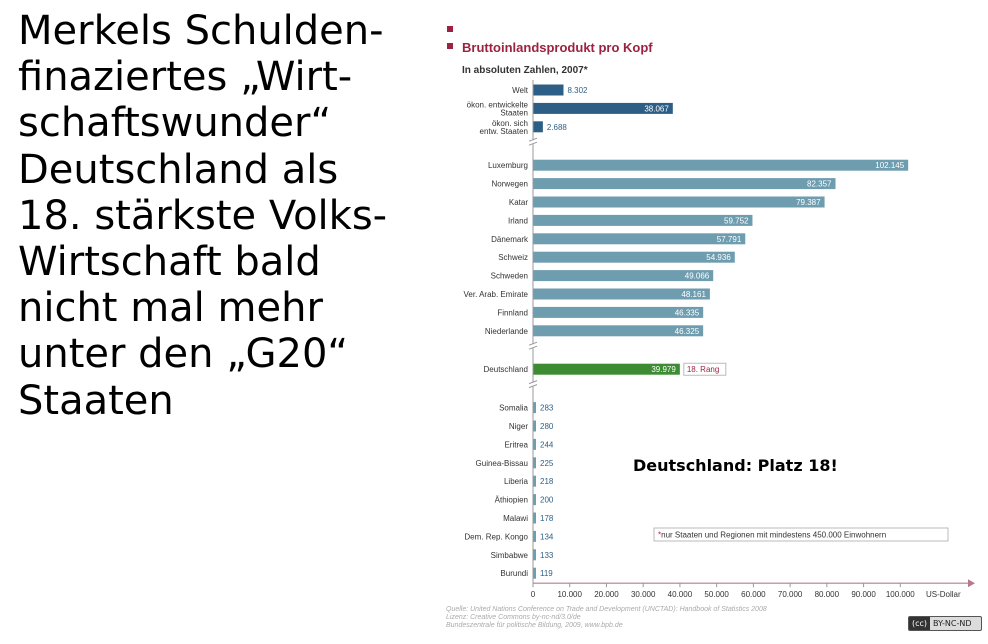 The image size is (988, 644). Describe the element at coordinates (510, 555) in the screenshot. I see `category-label: Simbabwe` at that location.